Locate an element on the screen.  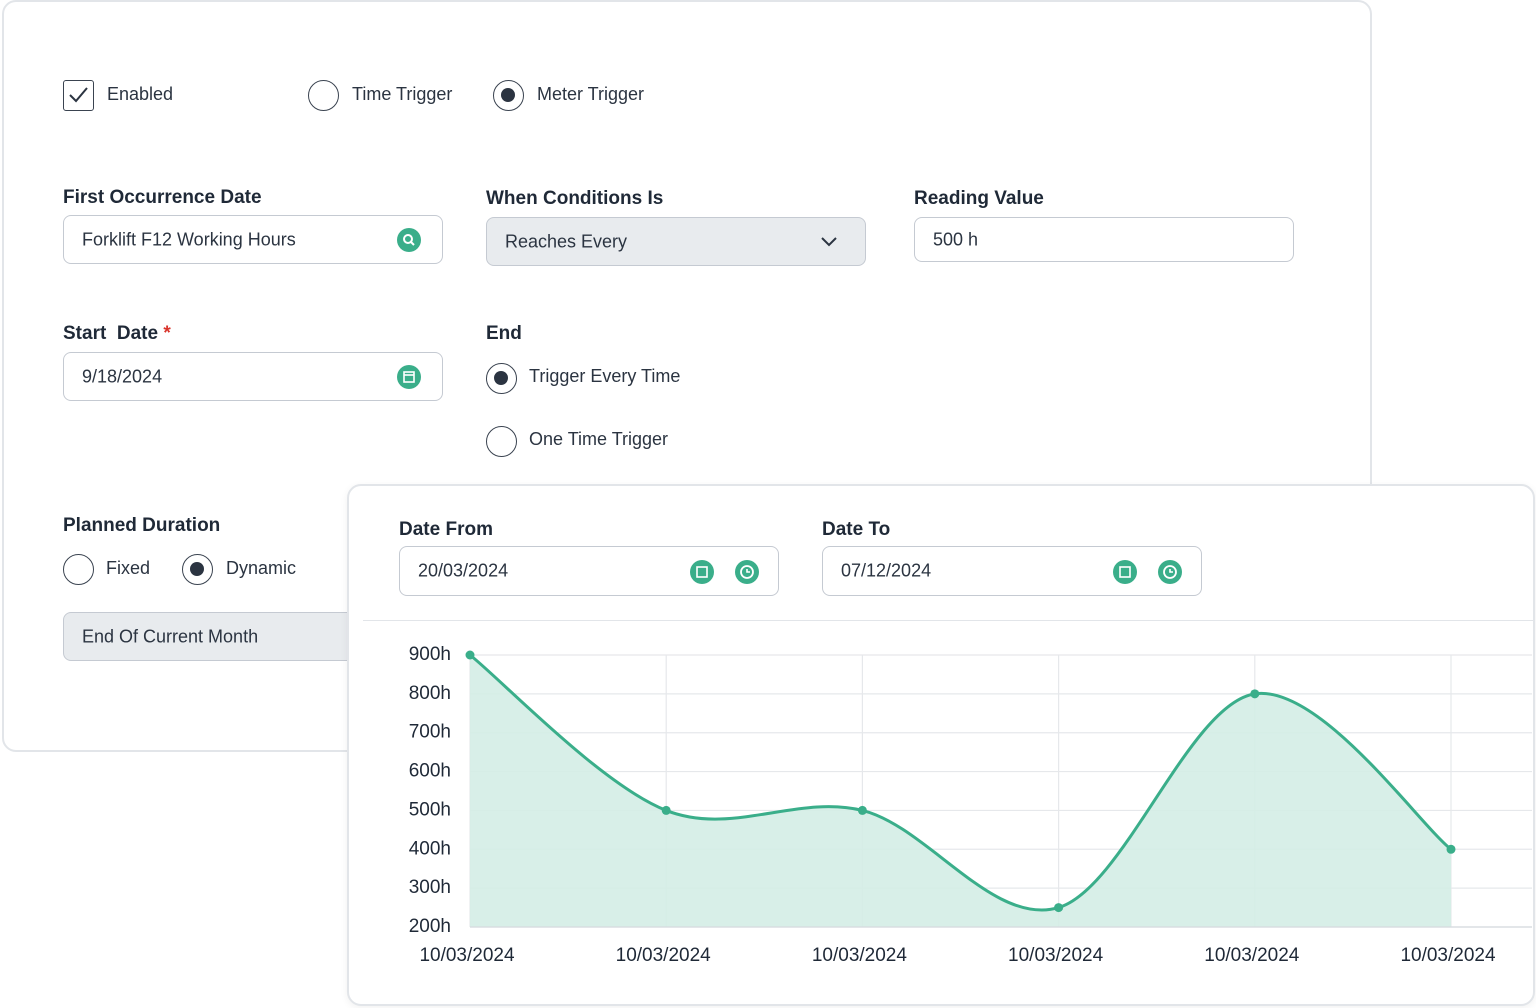
dropdown: Reaches Every is located at coordinates (676, 241).